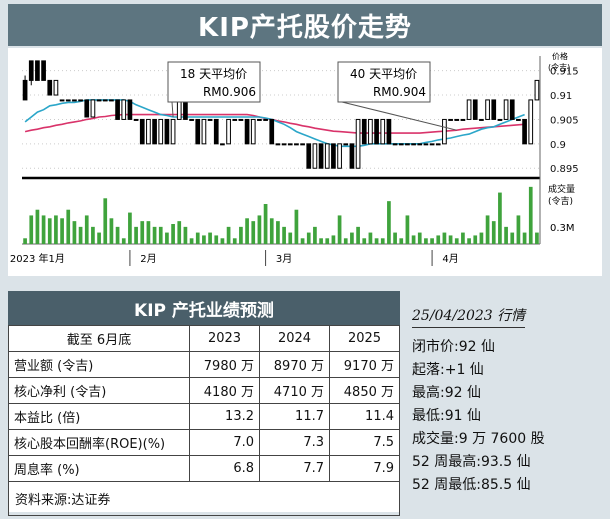 The width and height of the screenshot is (610, 519). I want to click on ma40-line, so click(274, 123).